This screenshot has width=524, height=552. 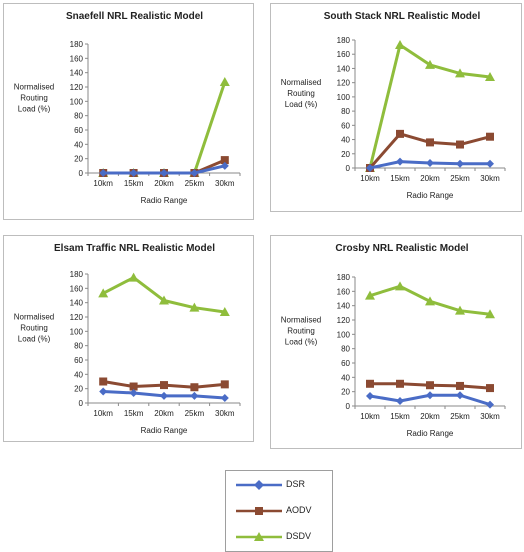 What do you see at coordinates (345, 111) in the screenshot?
I see `y-tick-label: 80` at bounding box center [345, 111].